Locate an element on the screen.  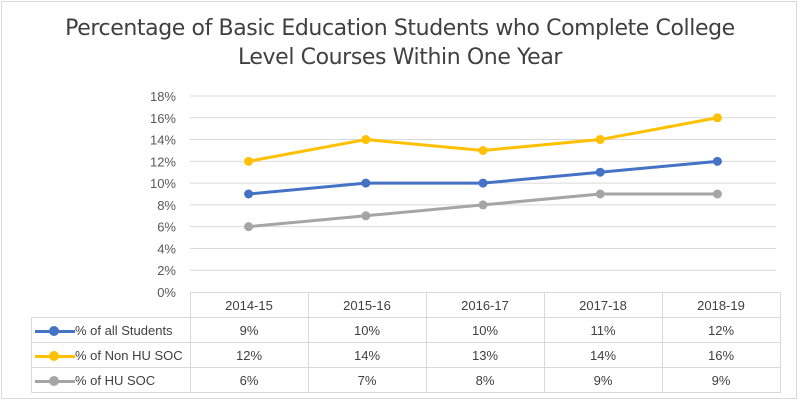
category-label: 2017-18 is located at coordinates (603, 305).